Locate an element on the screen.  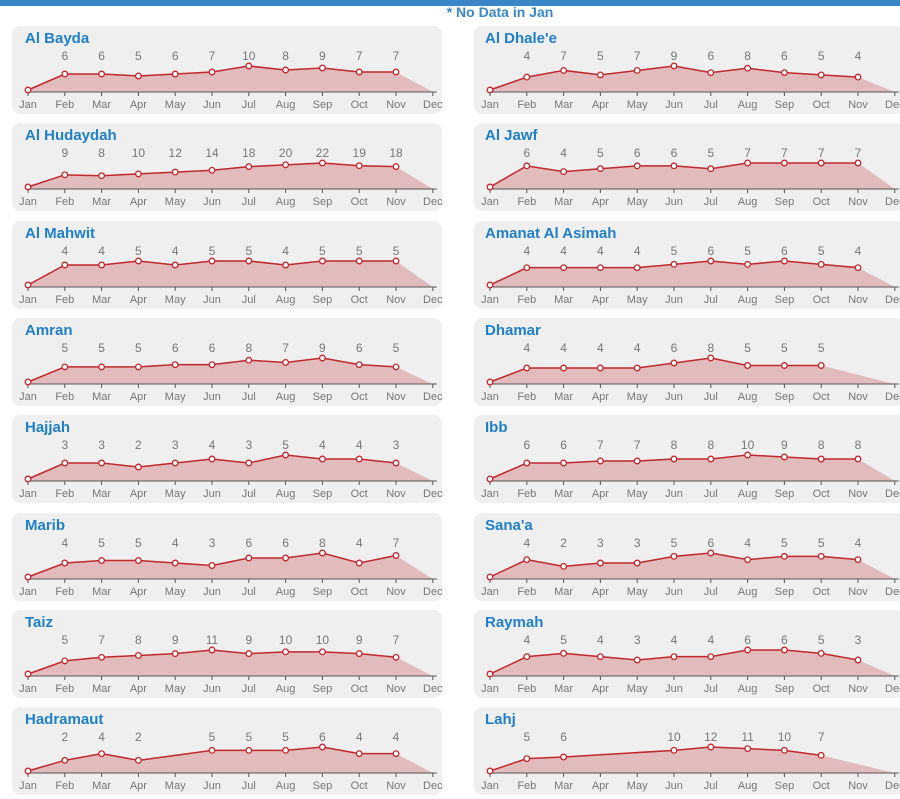
chart-title: Taiz is located at coordinates (39, 622).